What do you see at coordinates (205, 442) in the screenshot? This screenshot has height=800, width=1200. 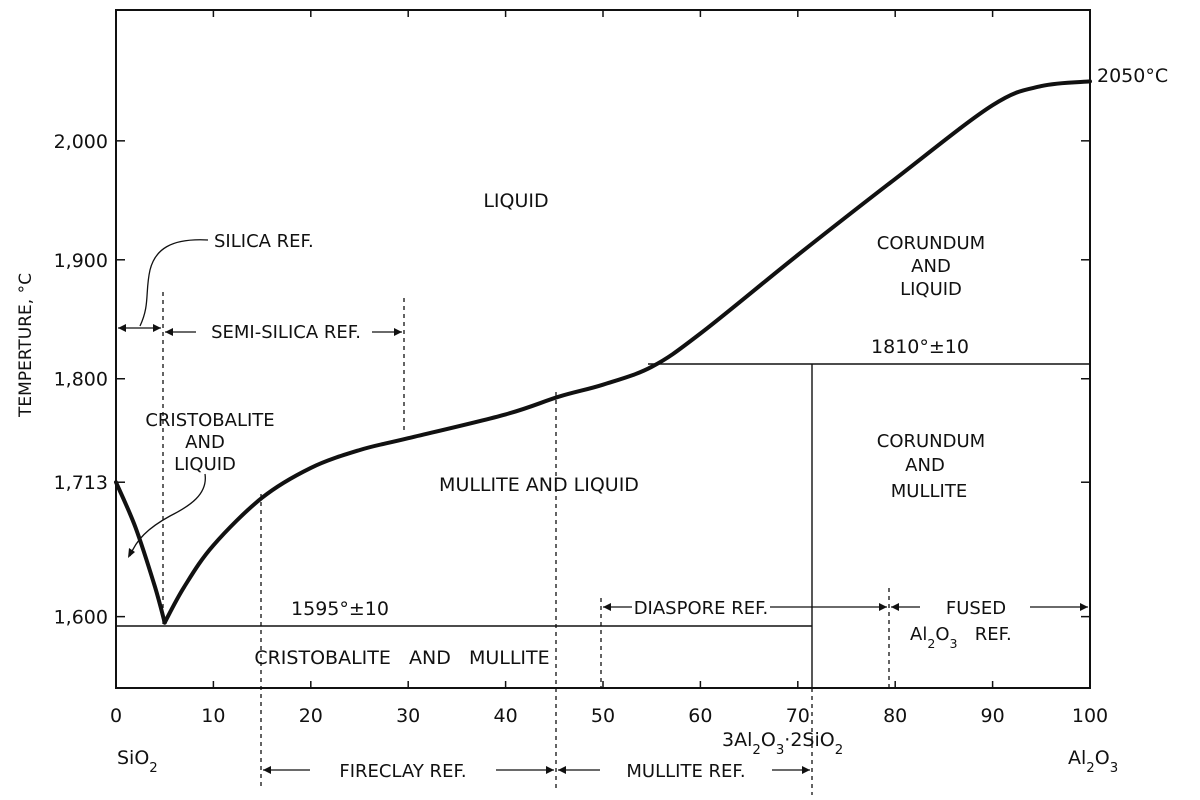 I see `cristobalite-liquid-line2: AND` at bounding box center [205, 442].